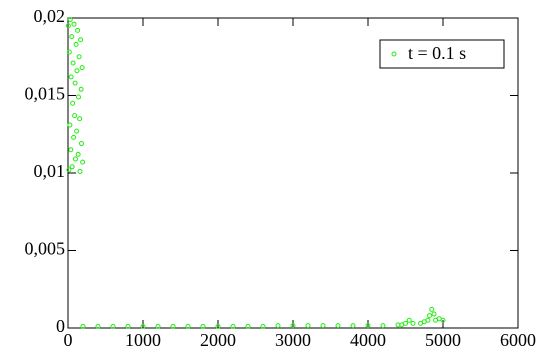  I want to click on legend-marker, so click(394, 54).